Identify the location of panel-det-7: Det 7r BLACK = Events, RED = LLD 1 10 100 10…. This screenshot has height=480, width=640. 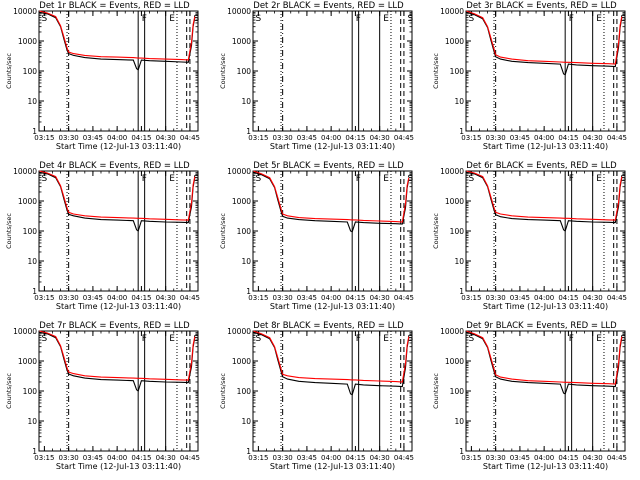
(102, 396).